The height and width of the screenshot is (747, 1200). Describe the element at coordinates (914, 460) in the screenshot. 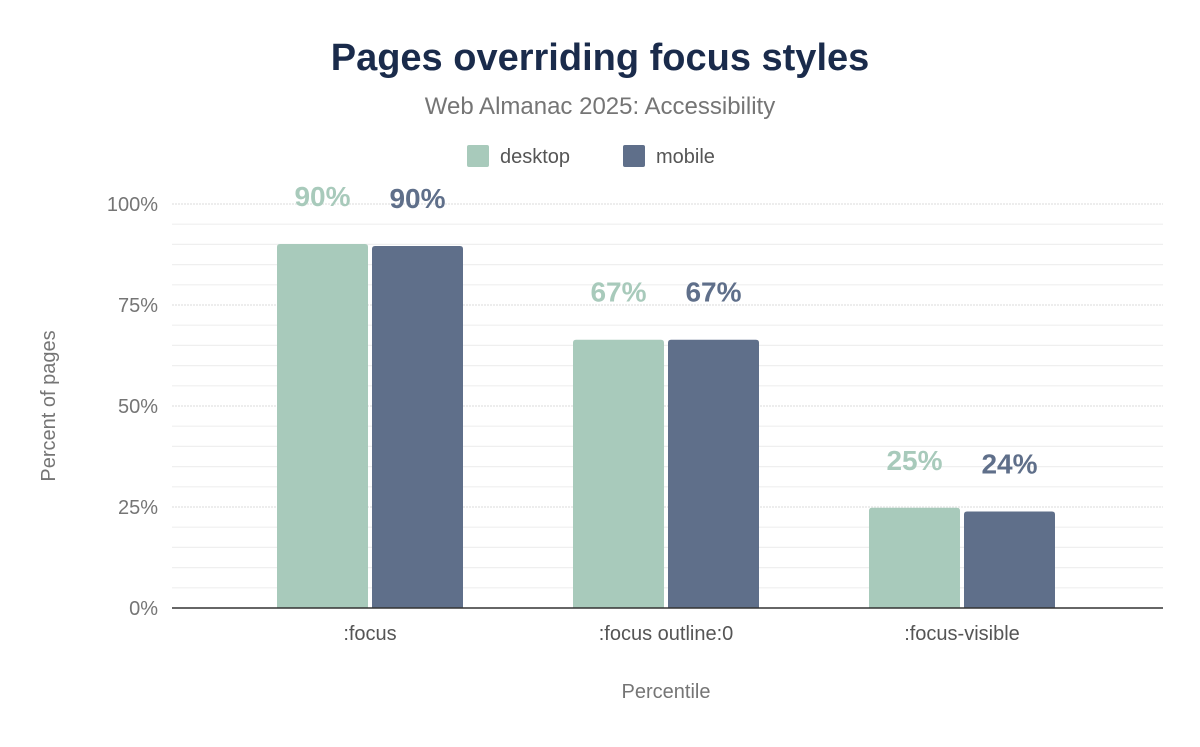

I see `data-label-desktop: 25%` at that location.